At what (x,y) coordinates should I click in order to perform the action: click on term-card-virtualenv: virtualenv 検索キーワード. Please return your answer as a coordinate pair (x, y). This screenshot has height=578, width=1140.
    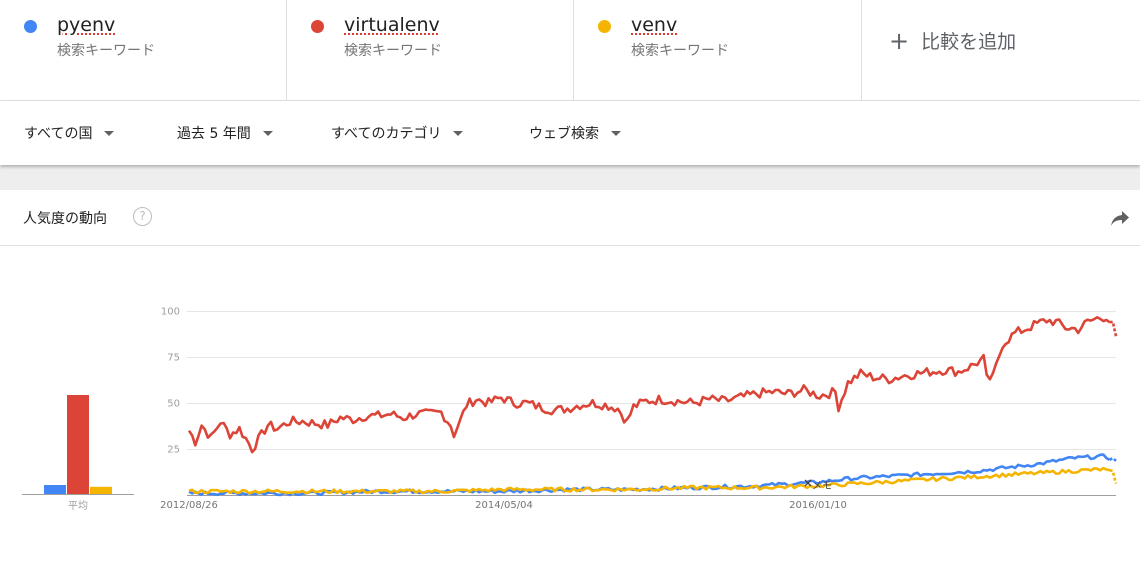
    Looking at the image, I should click on (430, 50).